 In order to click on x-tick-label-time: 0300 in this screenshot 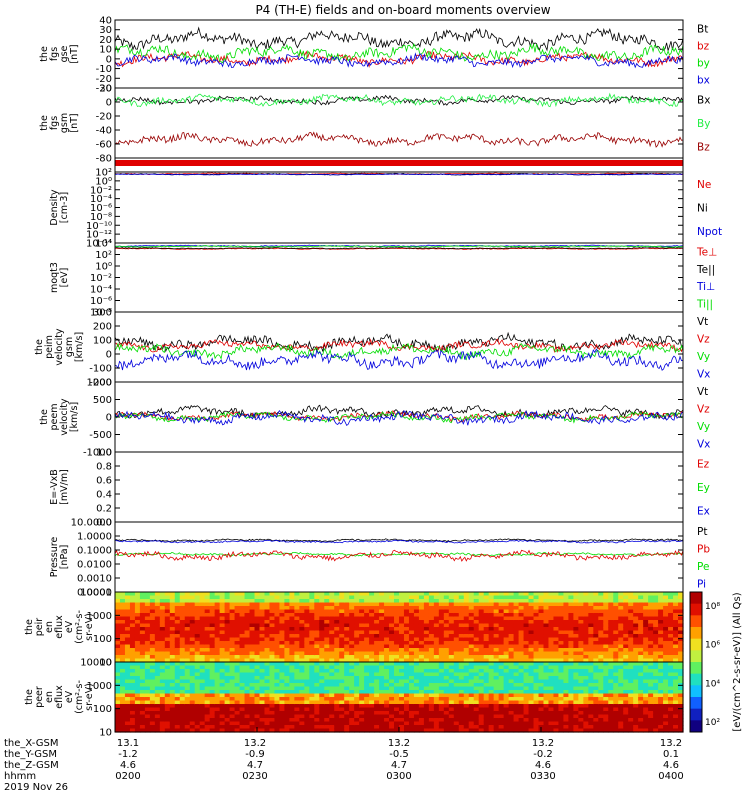, I will do `click(398, 776)`.